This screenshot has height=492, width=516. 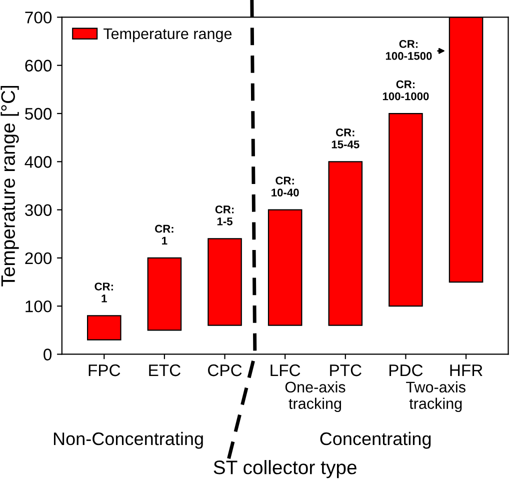 What do you see at coordinates (466, 370) in the screenshot?
I see `x-tick-label: HFR` at bounding box center [466, 370].